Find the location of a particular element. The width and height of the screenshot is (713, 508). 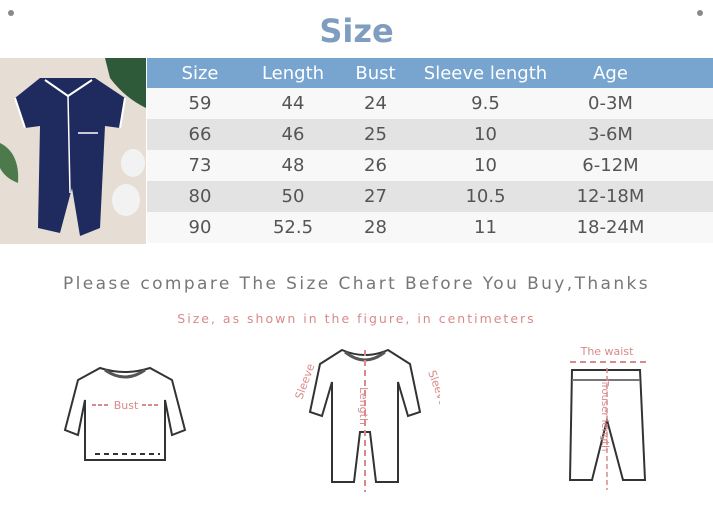

header-size: Size is located at coordinates (200, 73).